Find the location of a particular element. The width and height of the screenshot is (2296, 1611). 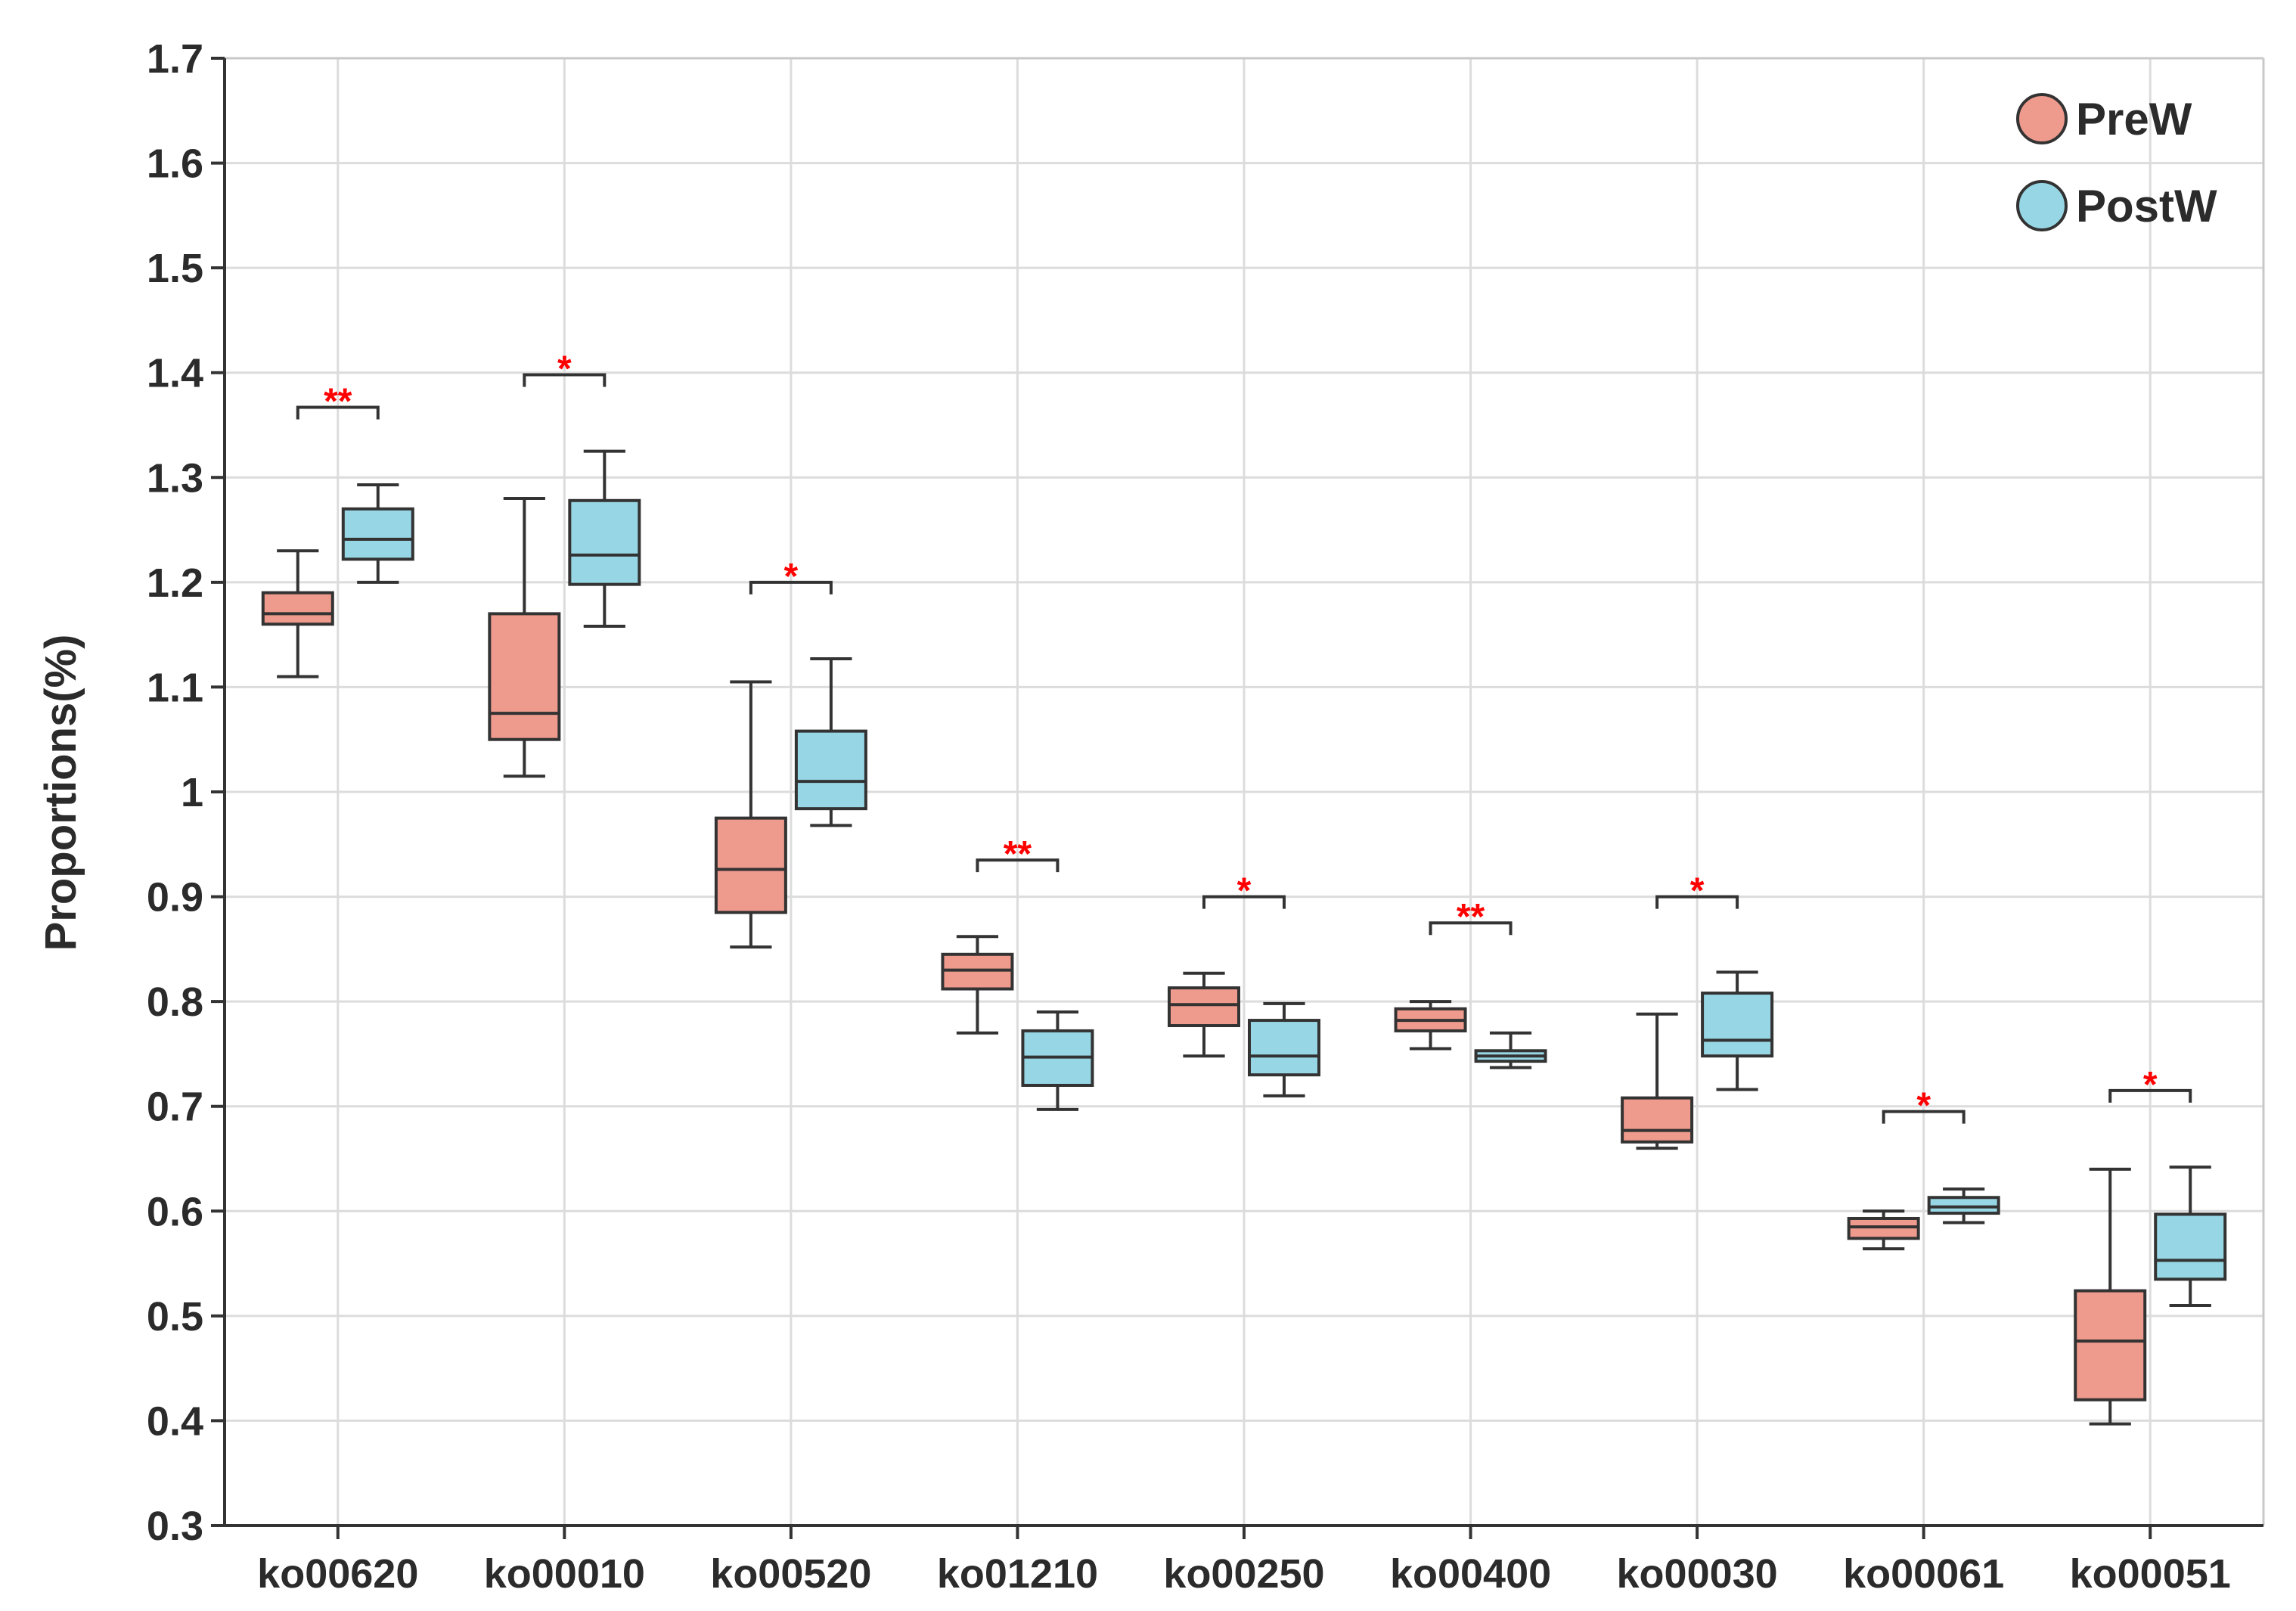

x-tick-label: ko01210 is located at coordinates (1017, 1574).